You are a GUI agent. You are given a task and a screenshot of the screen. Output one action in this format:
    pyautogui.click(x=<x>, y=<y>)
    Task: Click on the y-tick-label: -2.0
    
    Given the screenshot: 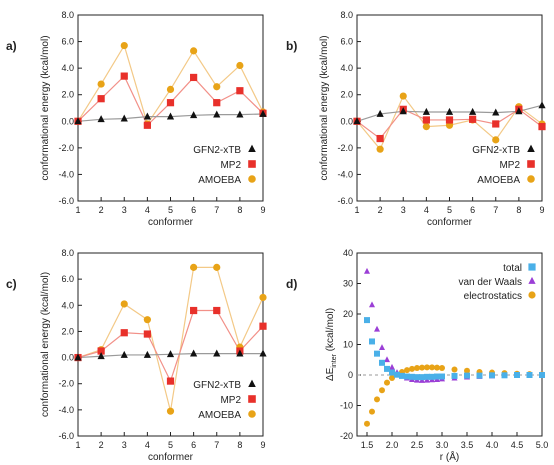 What is the action you would take?
    pyautogui.click(x=345, y=148)
    